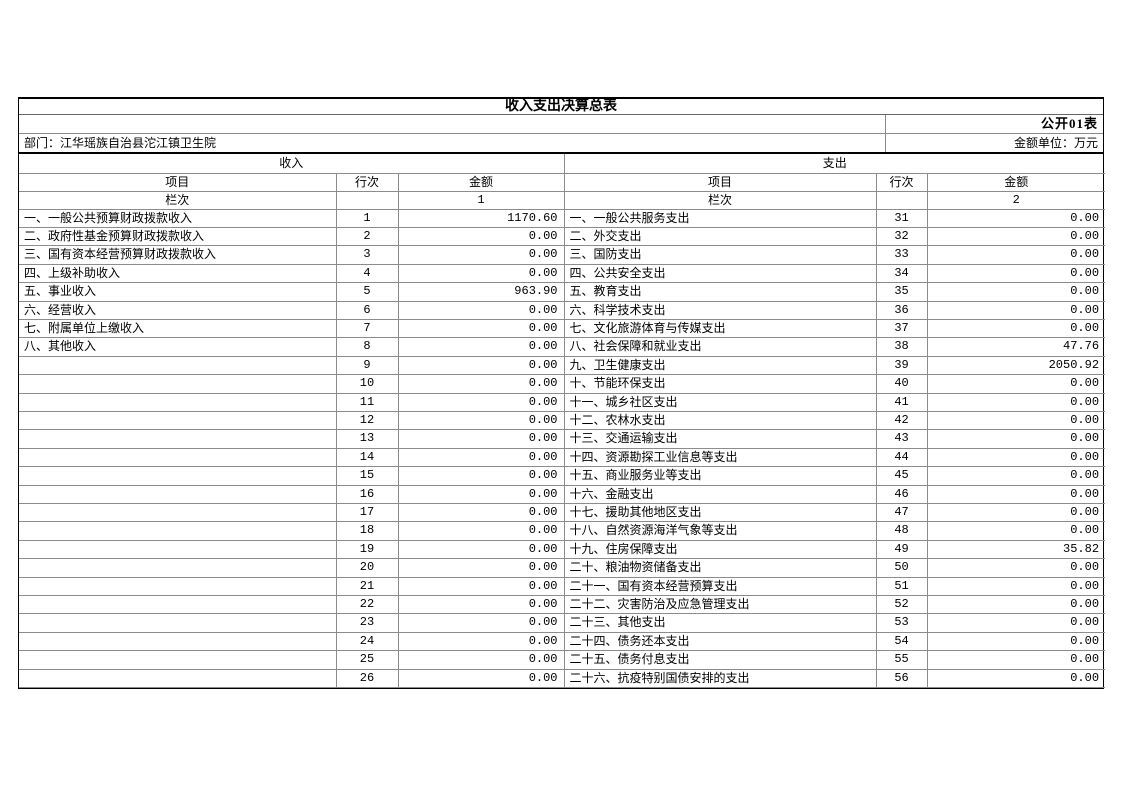 This screenshot has width=1122, height=793. What do you see at coordinates (367, 402) in the screenshot?
I see `income-line-cell: 11` at bounding box center [367, 402].